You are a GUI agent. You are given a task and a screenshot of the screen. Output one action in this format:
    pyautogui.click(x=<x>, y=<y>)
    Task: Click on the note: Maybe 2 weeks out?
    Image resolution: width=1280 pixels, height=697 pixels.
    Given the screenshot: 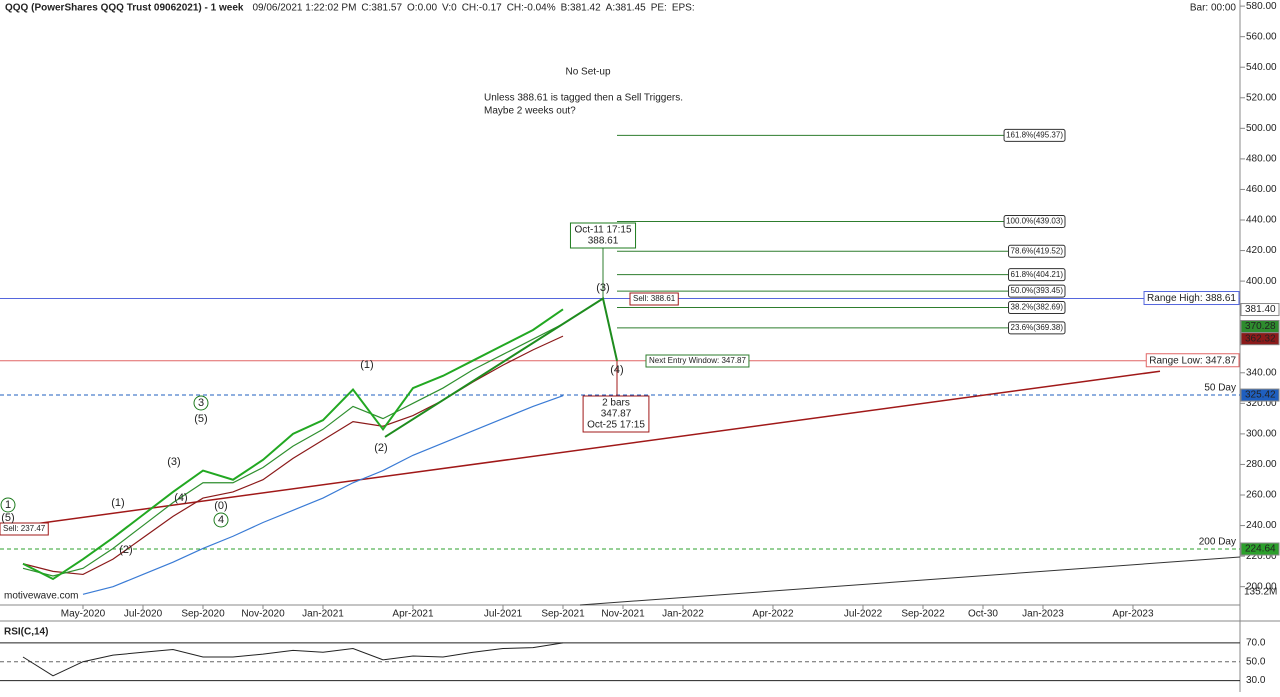 What is the action you would take?
    pyautogui.click(x=530, y=111)
    